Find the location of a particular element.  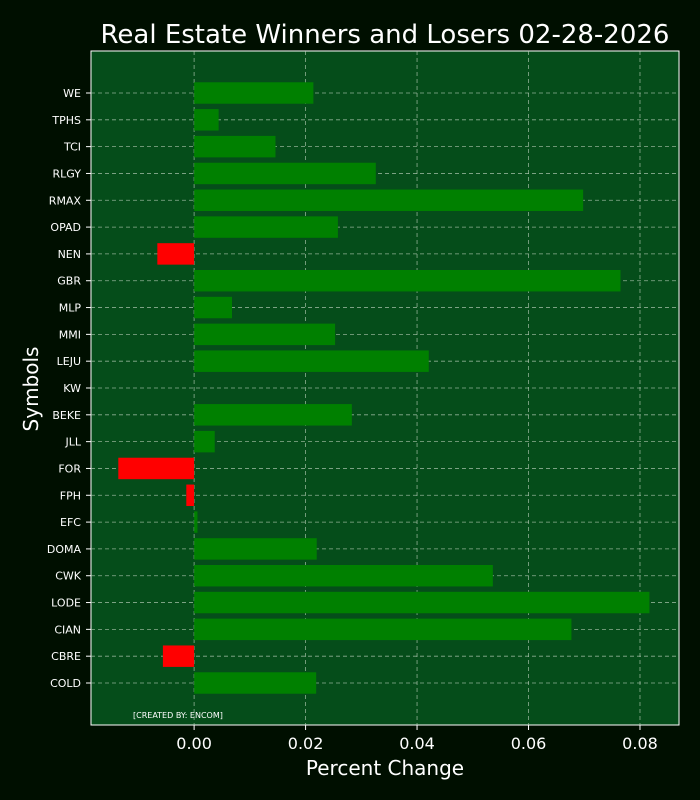

bar-for is located at coordinates (156, 468).